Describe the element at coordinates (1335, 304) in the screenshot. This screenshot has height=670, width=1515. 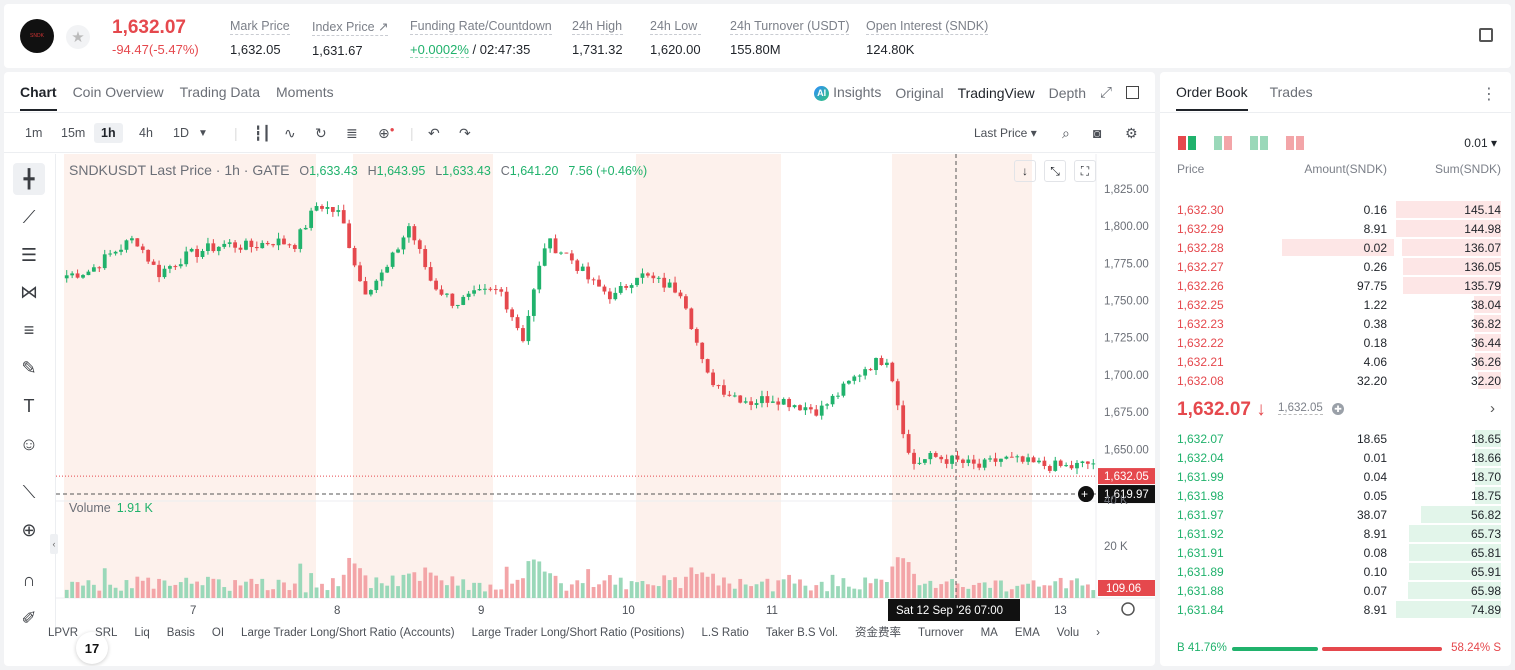
I see `ask-row: 1,632.25 1.22 38.04` at that location.